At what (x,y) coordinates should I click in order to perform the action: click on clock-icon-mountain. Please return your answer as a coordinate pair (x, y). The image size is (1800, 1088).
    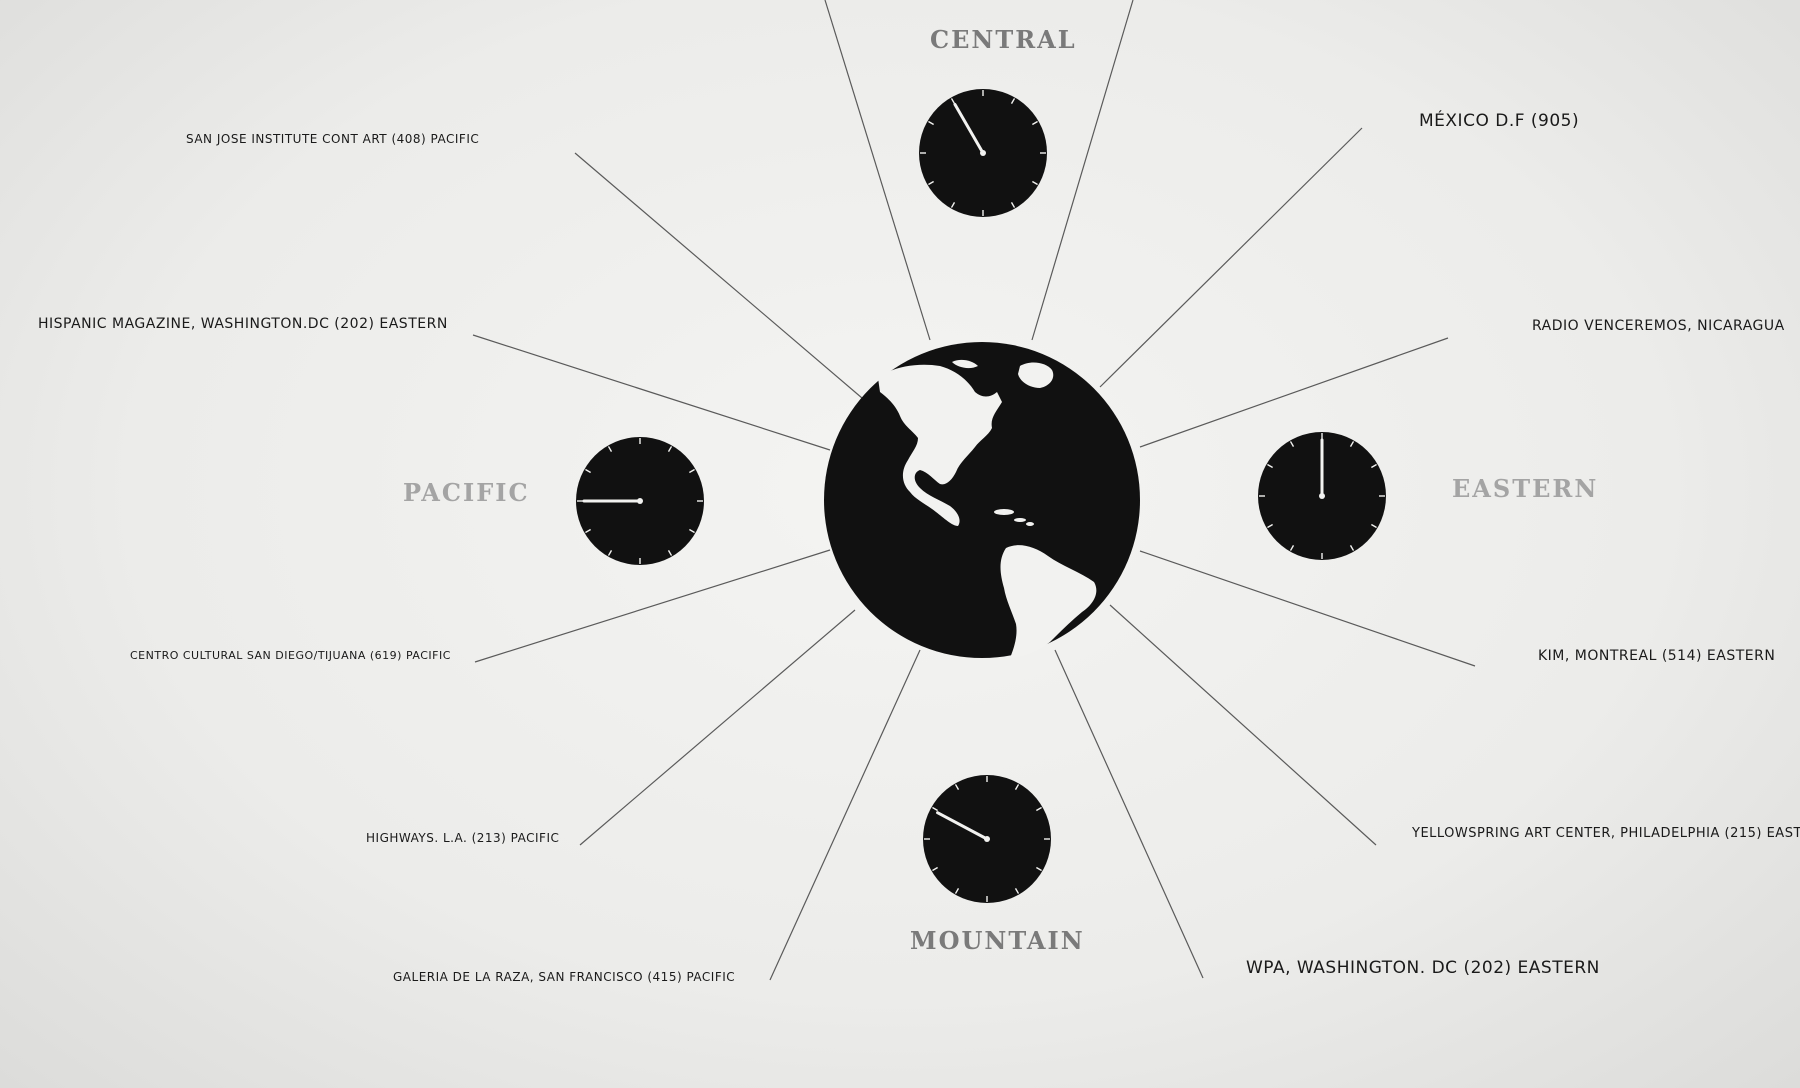
    Looking at the image, I should click on (987, 839).